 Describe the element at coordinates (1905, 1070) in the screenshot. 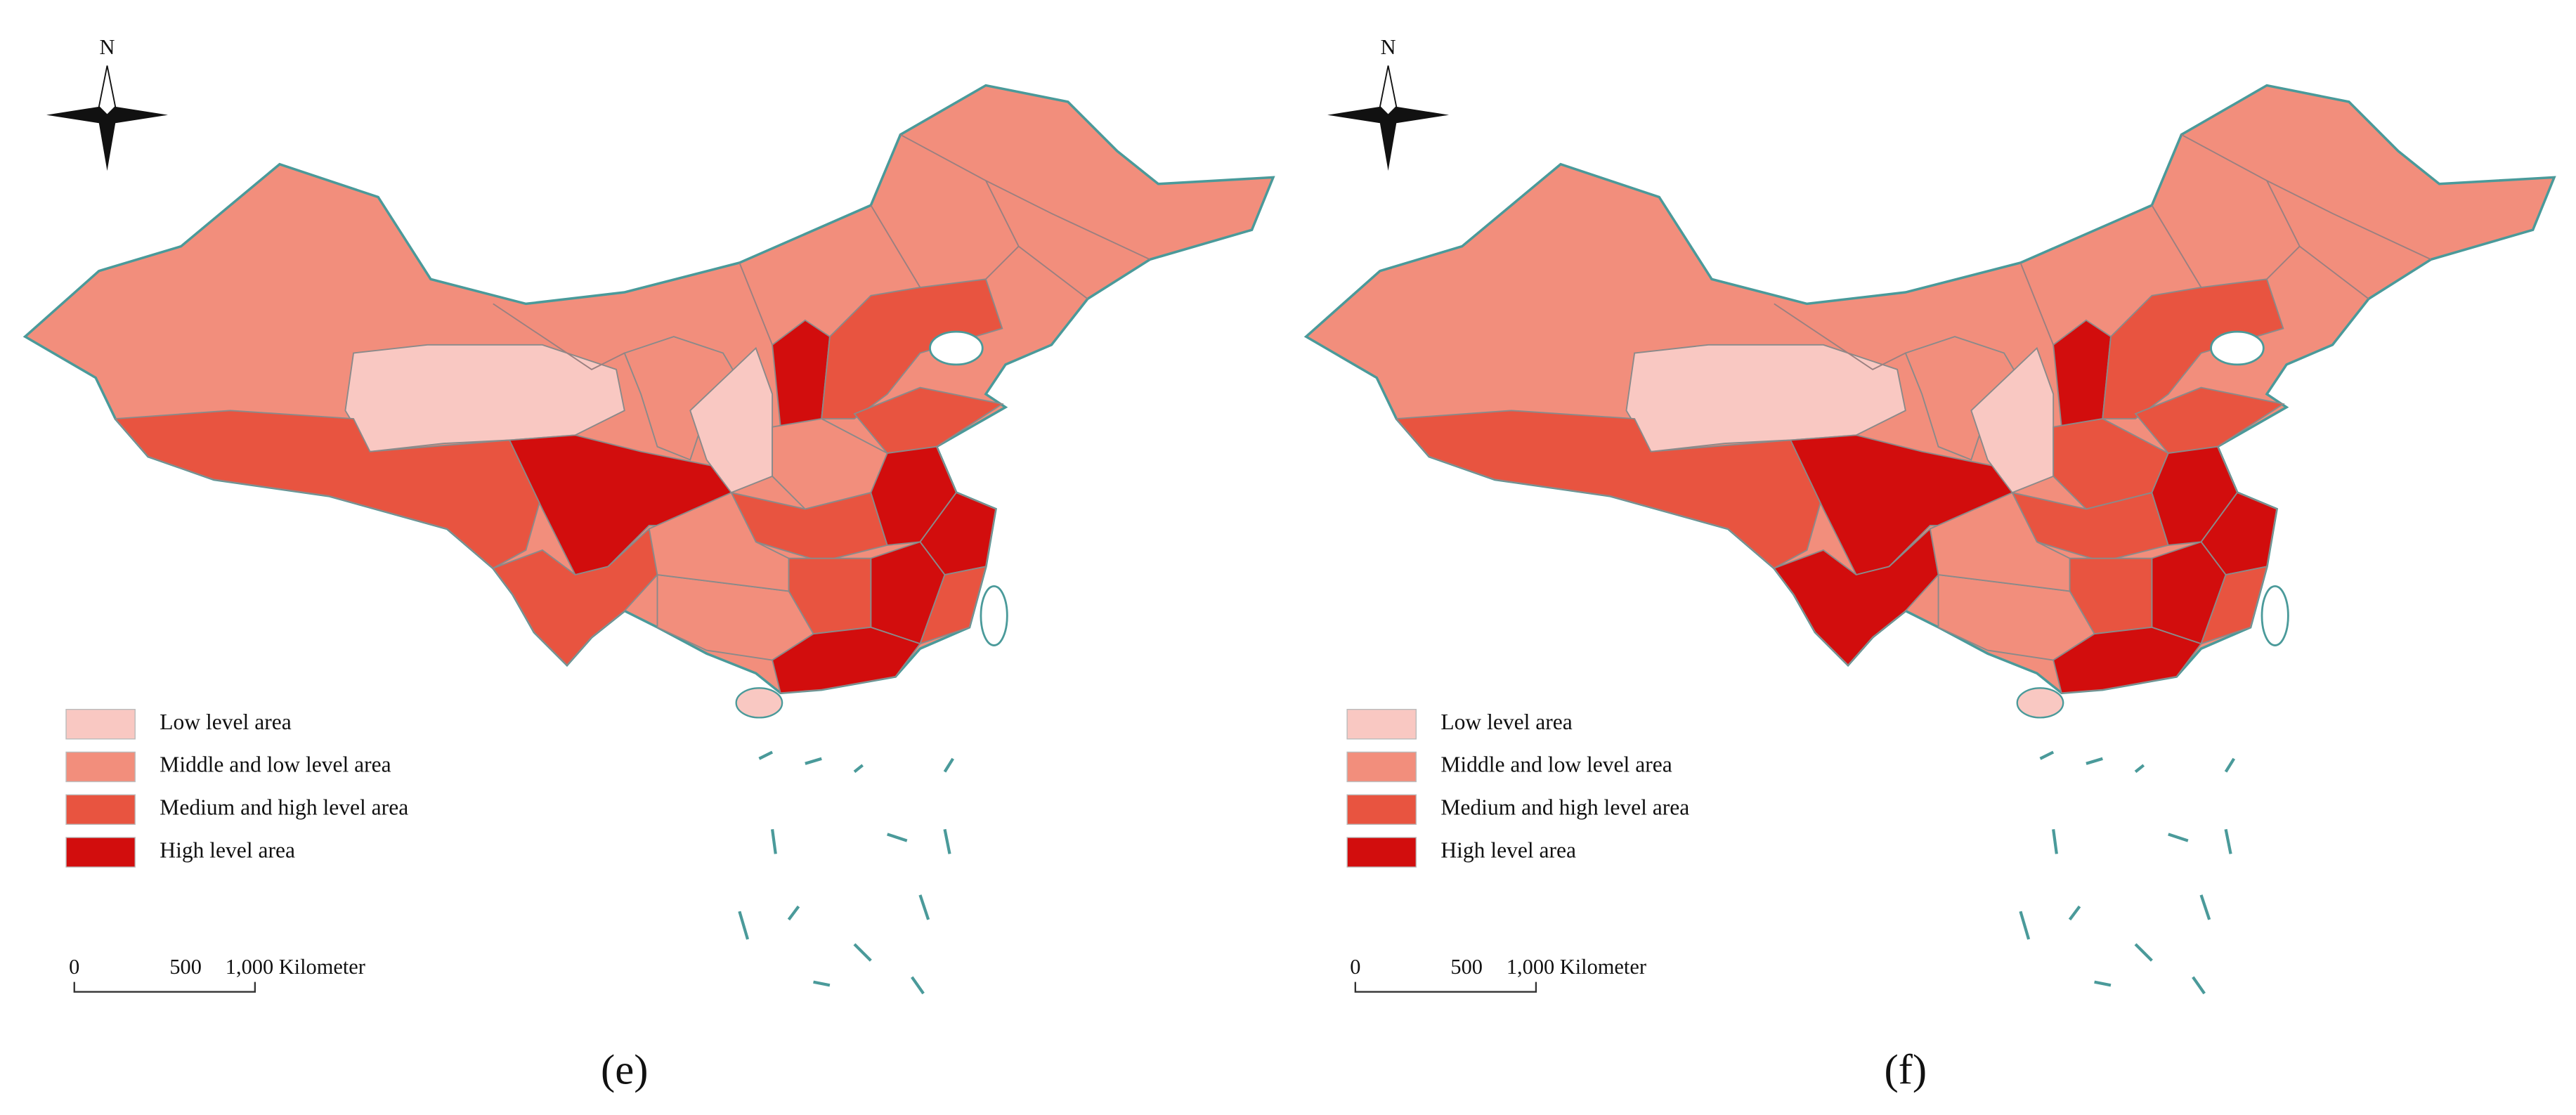

I see `caption: (f)` at that location.